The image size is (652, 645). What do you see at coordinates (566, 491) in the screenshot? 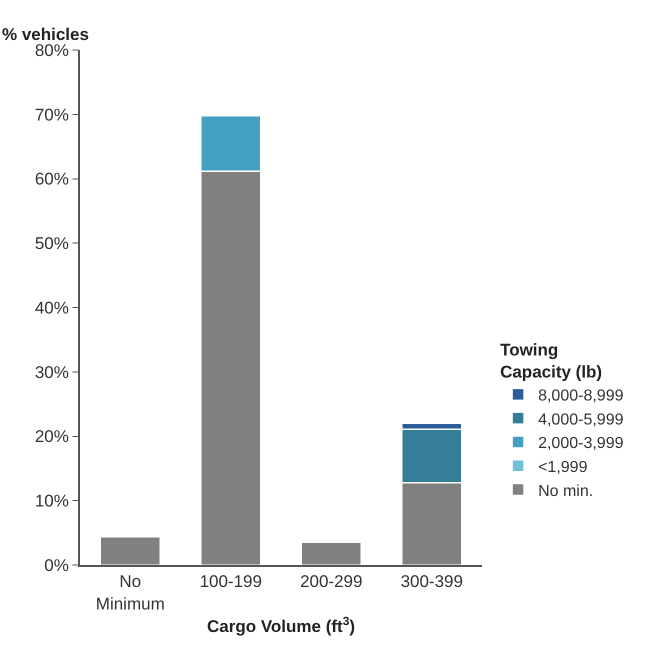
I see `legend-label: No min.` at bounding box center [566, 491].